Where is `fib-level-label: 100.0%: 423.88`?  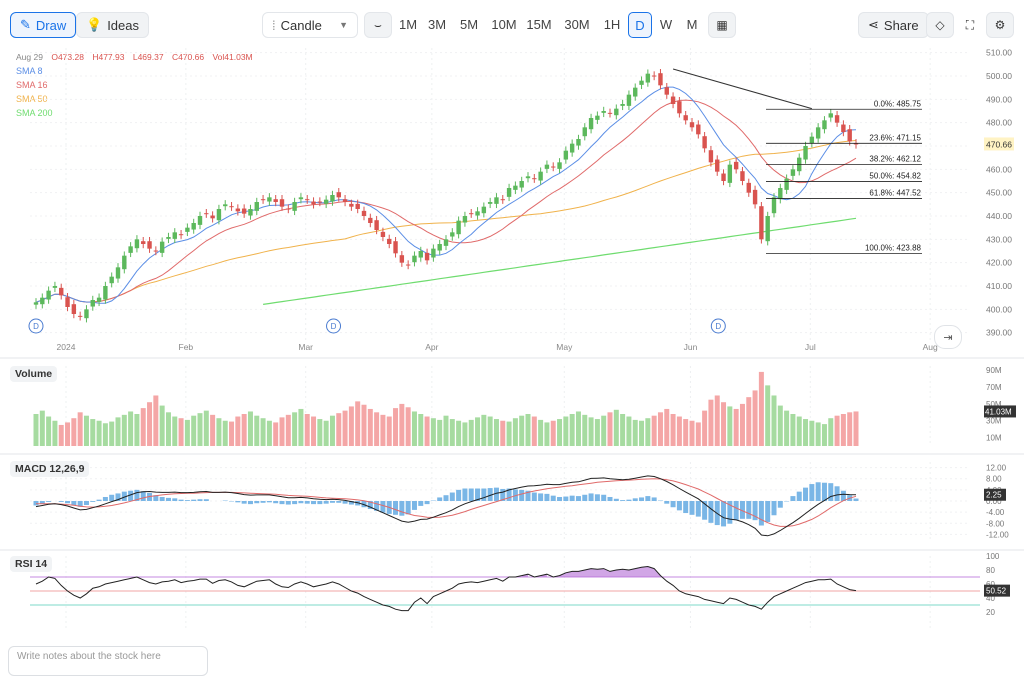 fib-level-label: 100.0%: 423.88 is located at coordinates (893, 248).